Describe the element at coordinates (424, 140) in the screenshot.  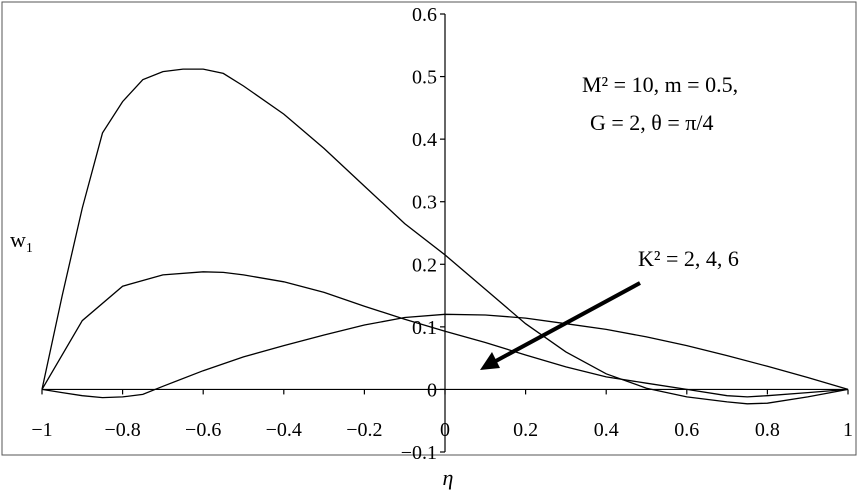
I see `y-tick-label: 0.4` at that location.